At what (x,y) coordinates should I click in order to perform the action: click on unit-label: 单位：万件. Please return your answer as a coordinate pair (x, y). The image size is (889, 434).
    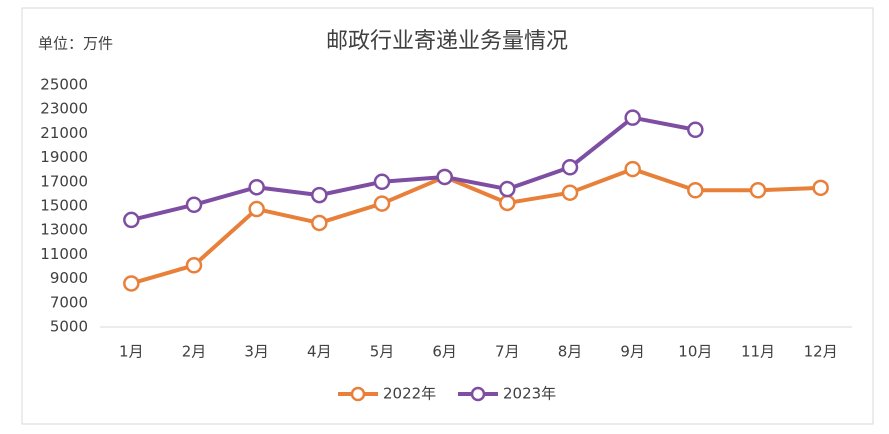
    Looking at the image, I should click on (75, 44).